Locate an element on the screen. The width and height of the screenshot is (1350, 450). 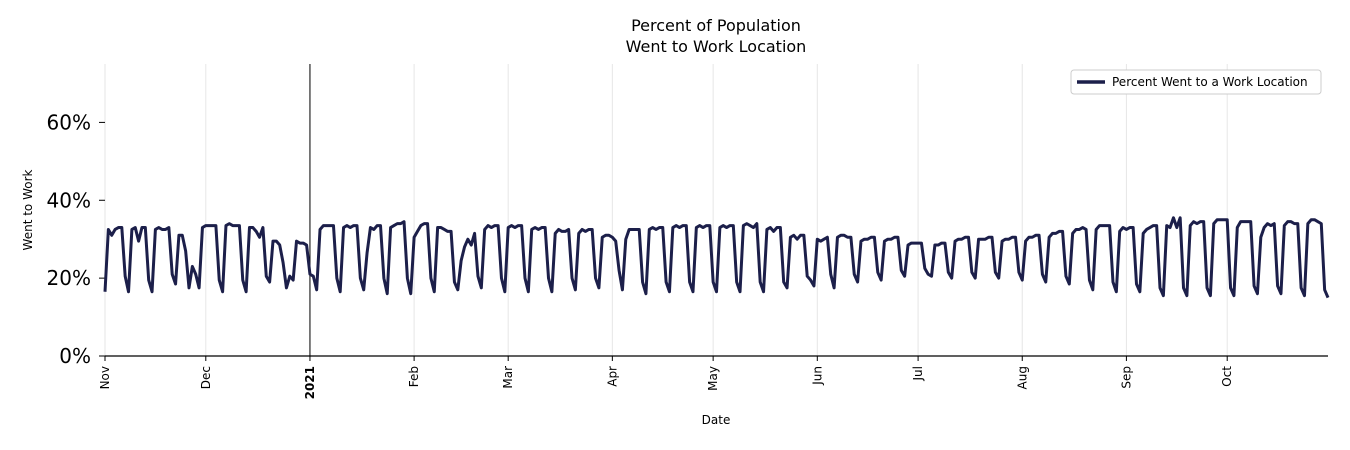
x-tick-label-2021: 2021 is located at coordinates (310, 382).